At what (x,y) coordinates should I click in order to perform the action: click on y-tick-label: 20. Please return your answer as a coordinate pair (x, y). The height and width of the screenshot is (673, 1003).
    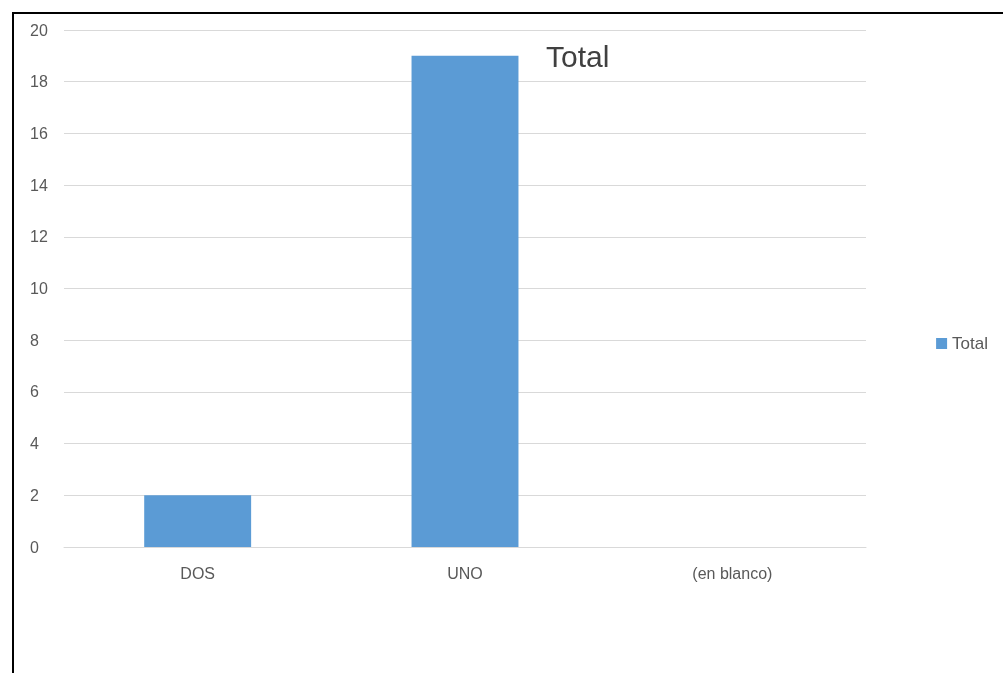
    Looking at the image, I should click on (39, 30).